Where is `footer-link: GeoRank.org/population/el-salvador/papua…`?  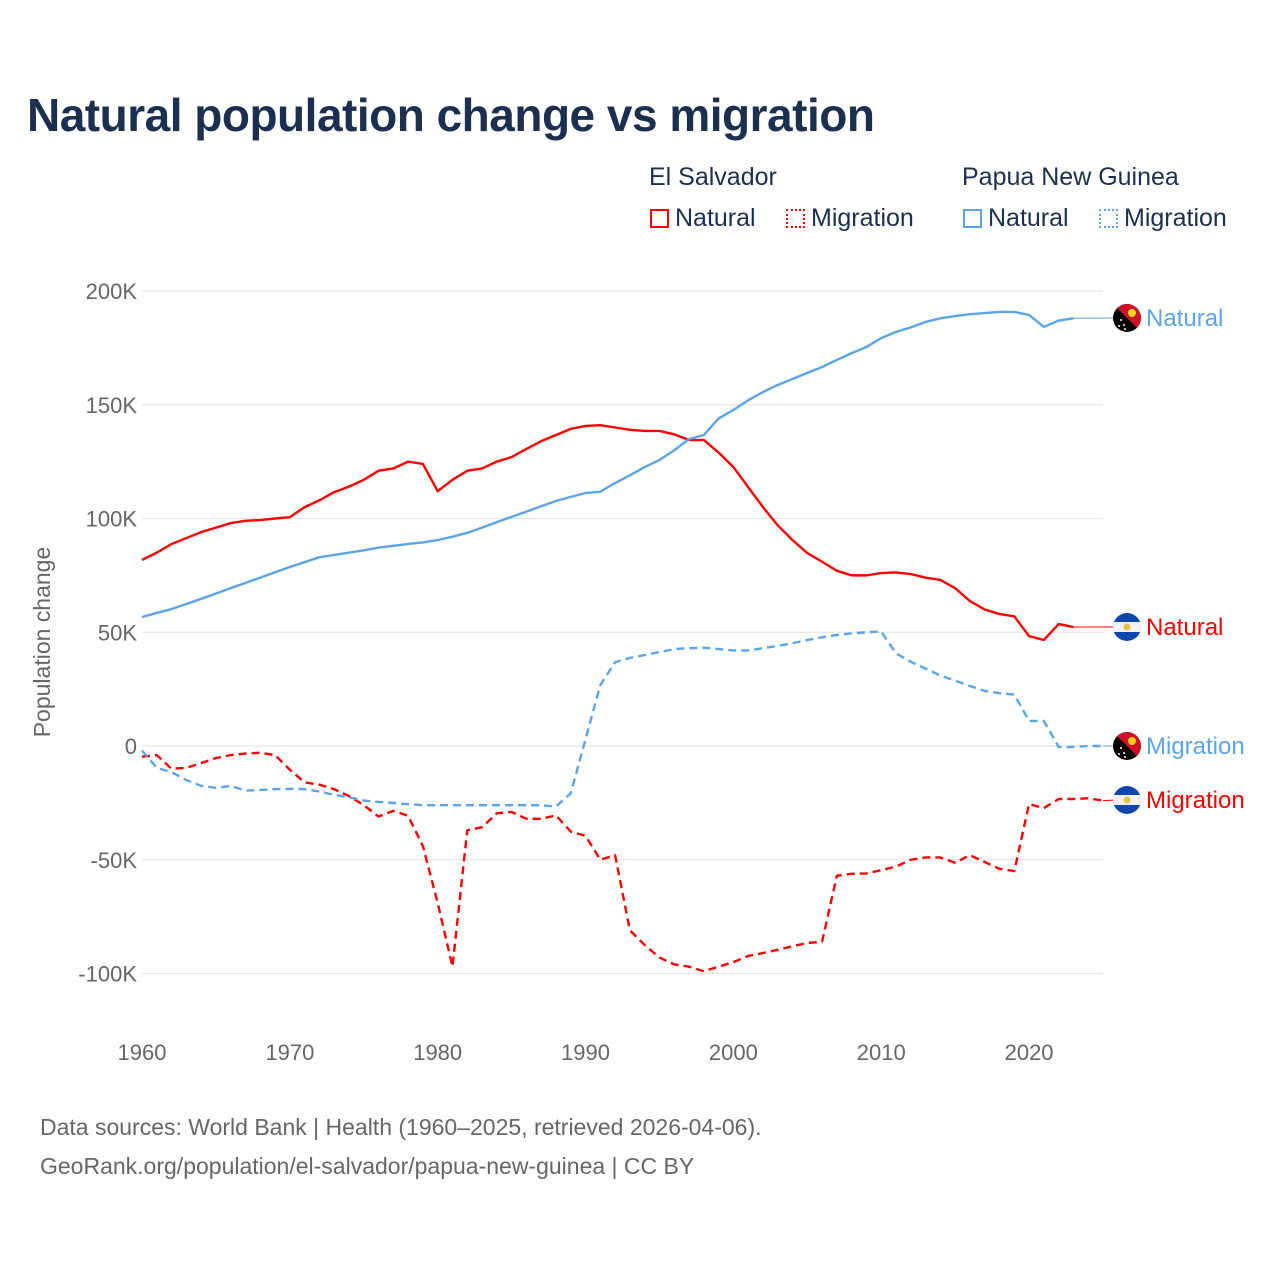
footer-link: GeoRank.org/population/el-salvador/papua… is located at coordinates (367, 1166).